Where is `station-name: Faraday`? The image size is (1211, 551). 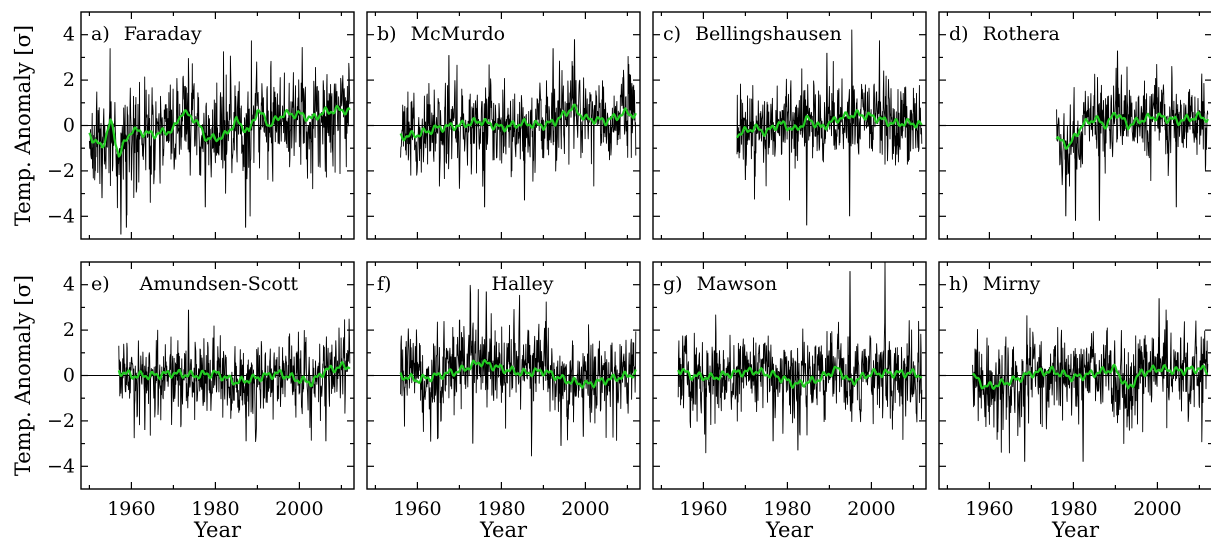
station-name: Faraday is located at coordinates (163, 34).